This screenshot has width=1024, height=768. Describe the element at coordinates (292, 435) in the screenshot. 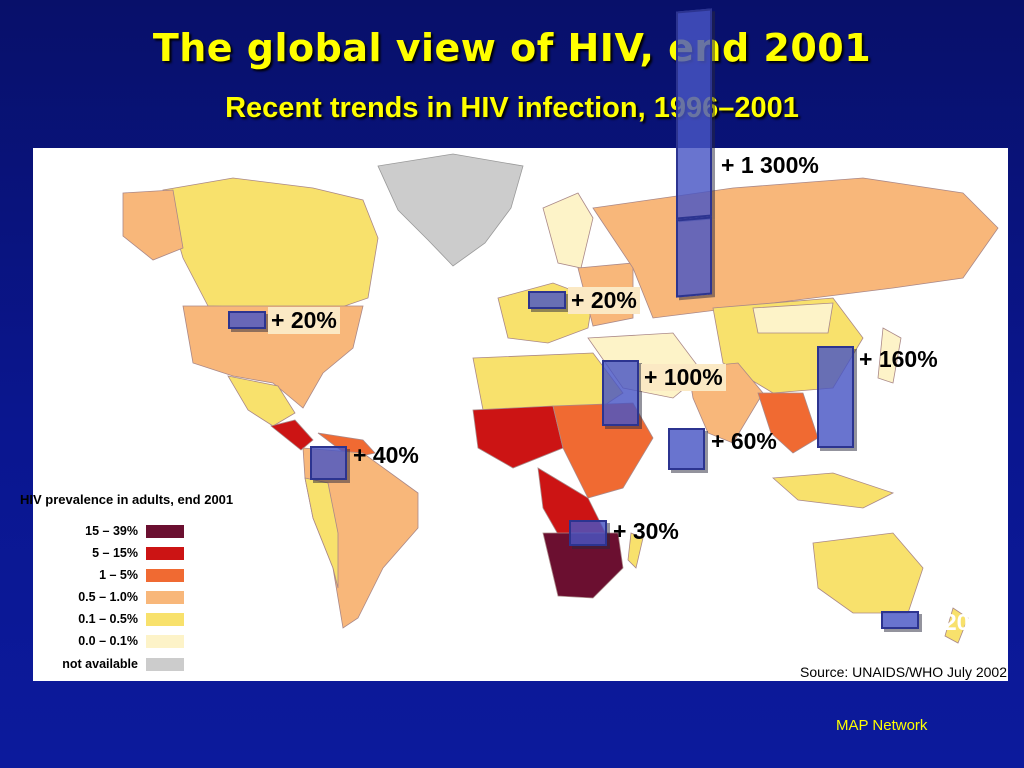

I see `region-central-america` at that location.